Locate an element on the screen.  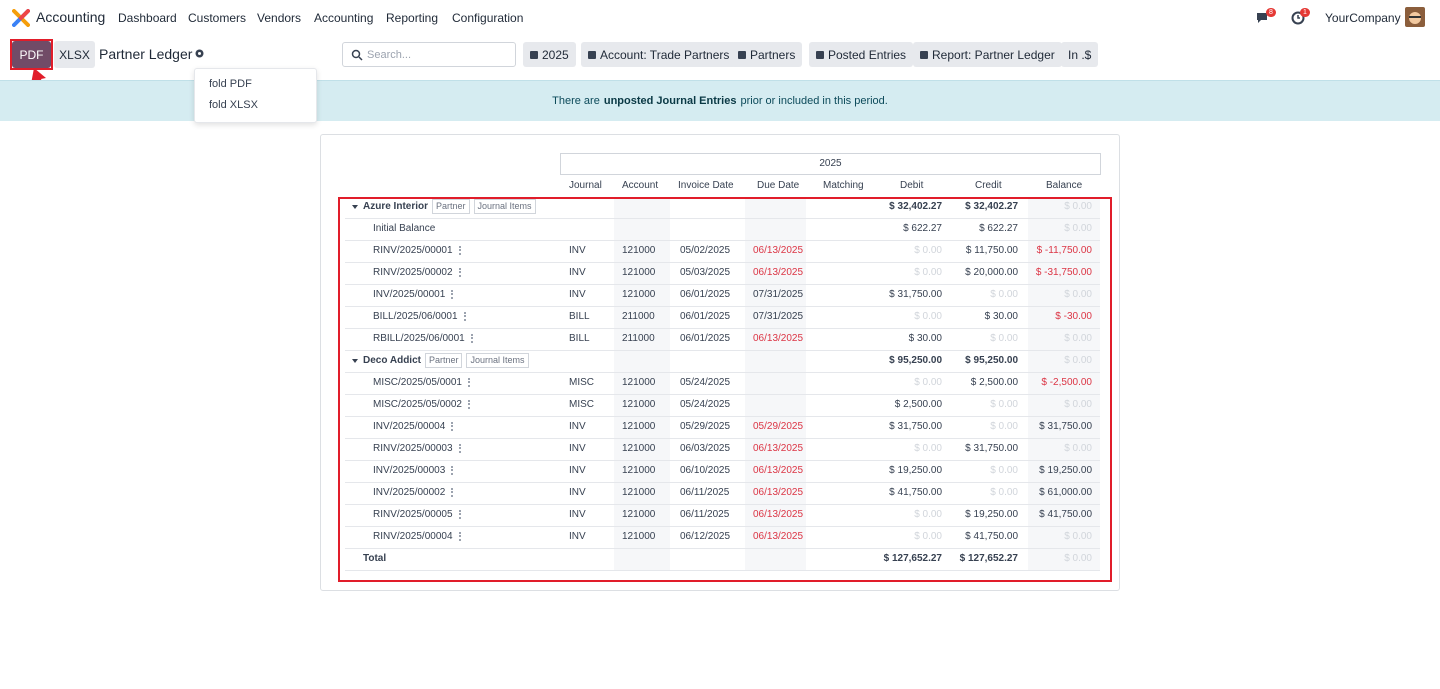
pdf-button: PDF is located at coordinates (31, 54).